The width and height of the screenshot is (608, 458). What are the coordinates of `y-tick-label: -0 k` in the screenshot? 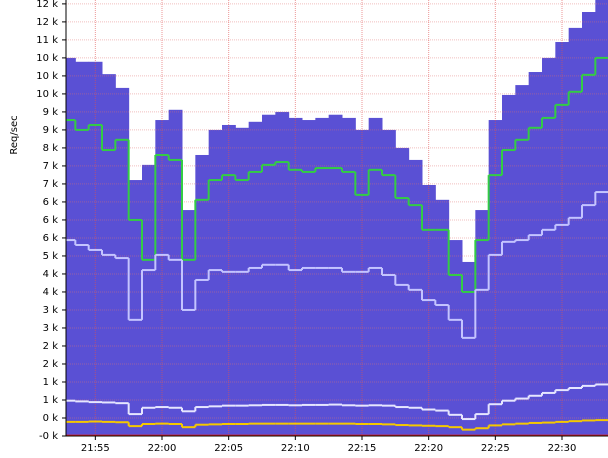 It's located at (48, 436).